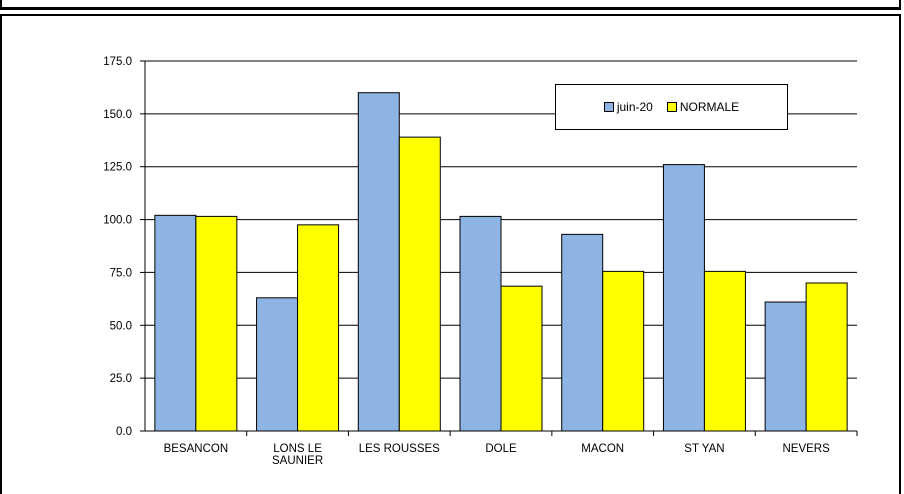  What do you see at coordinates (196, 449) in the screenshot?
I see `x-tick-label: BESANCON` at bounding box center [196, 449].